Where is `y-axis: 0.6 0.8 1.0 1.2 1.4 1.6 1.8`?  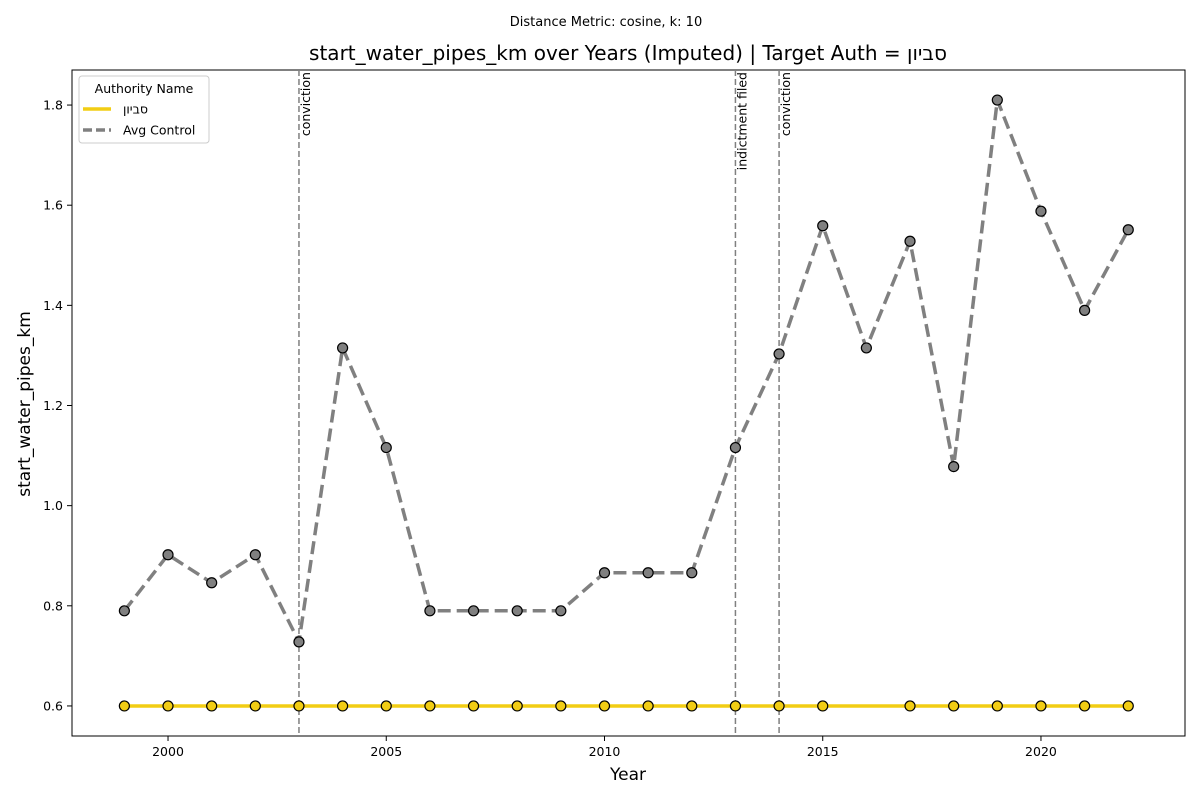 y-axis: 0.6 0.8 1.0 1.2 1.4 1.6 1.8 is located at coordinates (57, 405).